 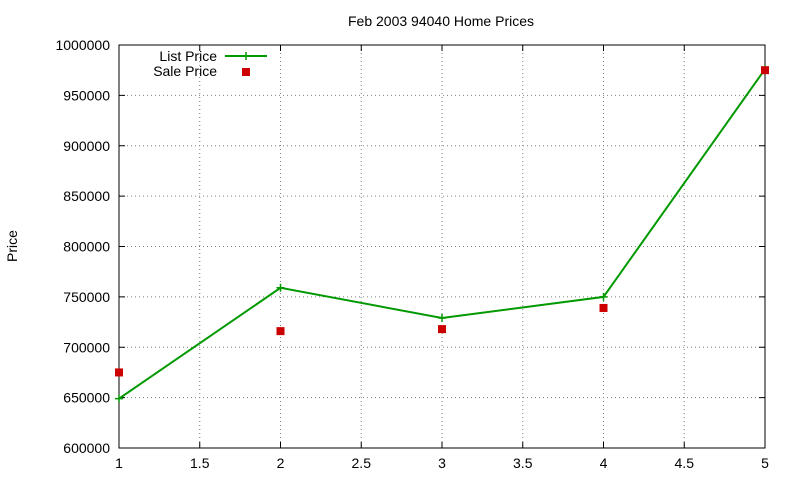 I want to click on chart-title: Feb 2003 94040 Home Prices, so click(x=441, y=21).